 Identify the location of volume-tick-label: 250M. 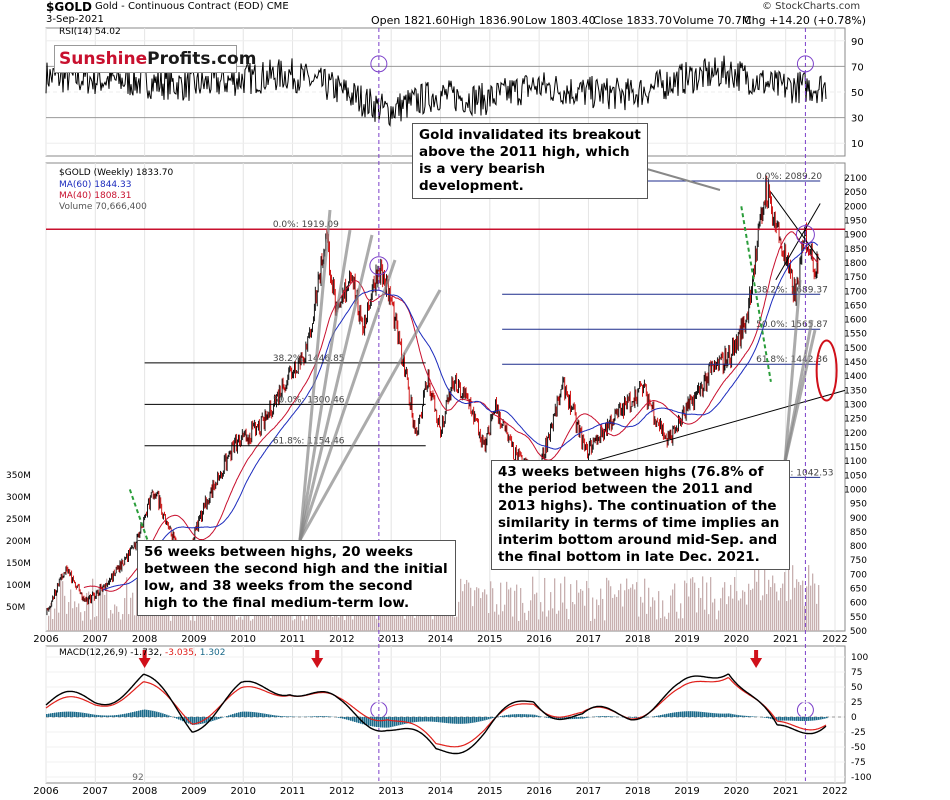
(18, 520).